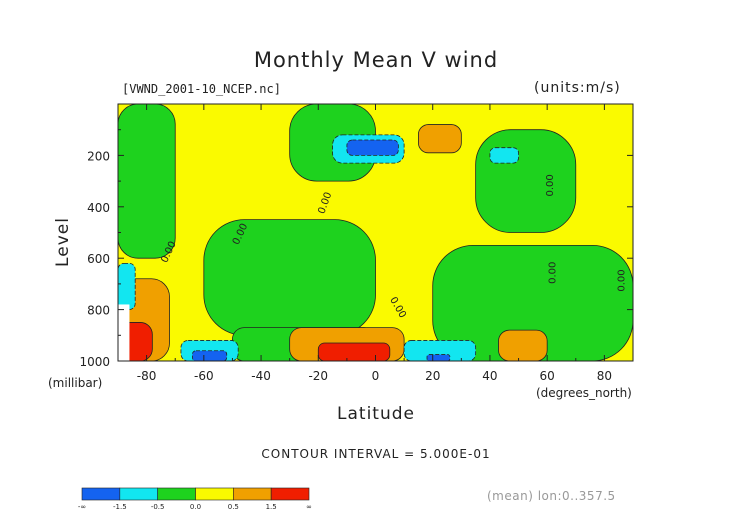  I want to click on chart-title: Monthly Mean V wind, so click(376, 60).